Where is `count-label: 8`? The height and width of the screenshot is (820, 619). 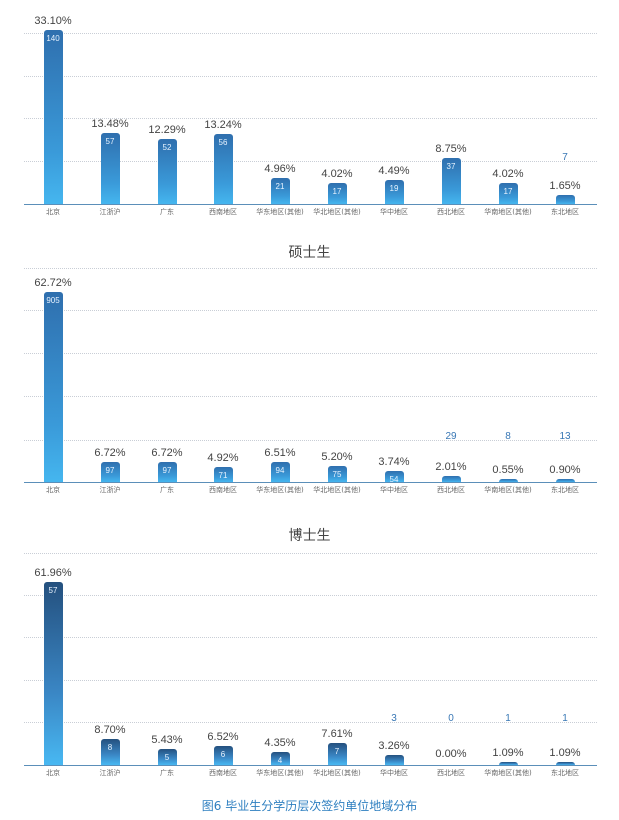 count-label: 8 is located at coordinates (508, 436).